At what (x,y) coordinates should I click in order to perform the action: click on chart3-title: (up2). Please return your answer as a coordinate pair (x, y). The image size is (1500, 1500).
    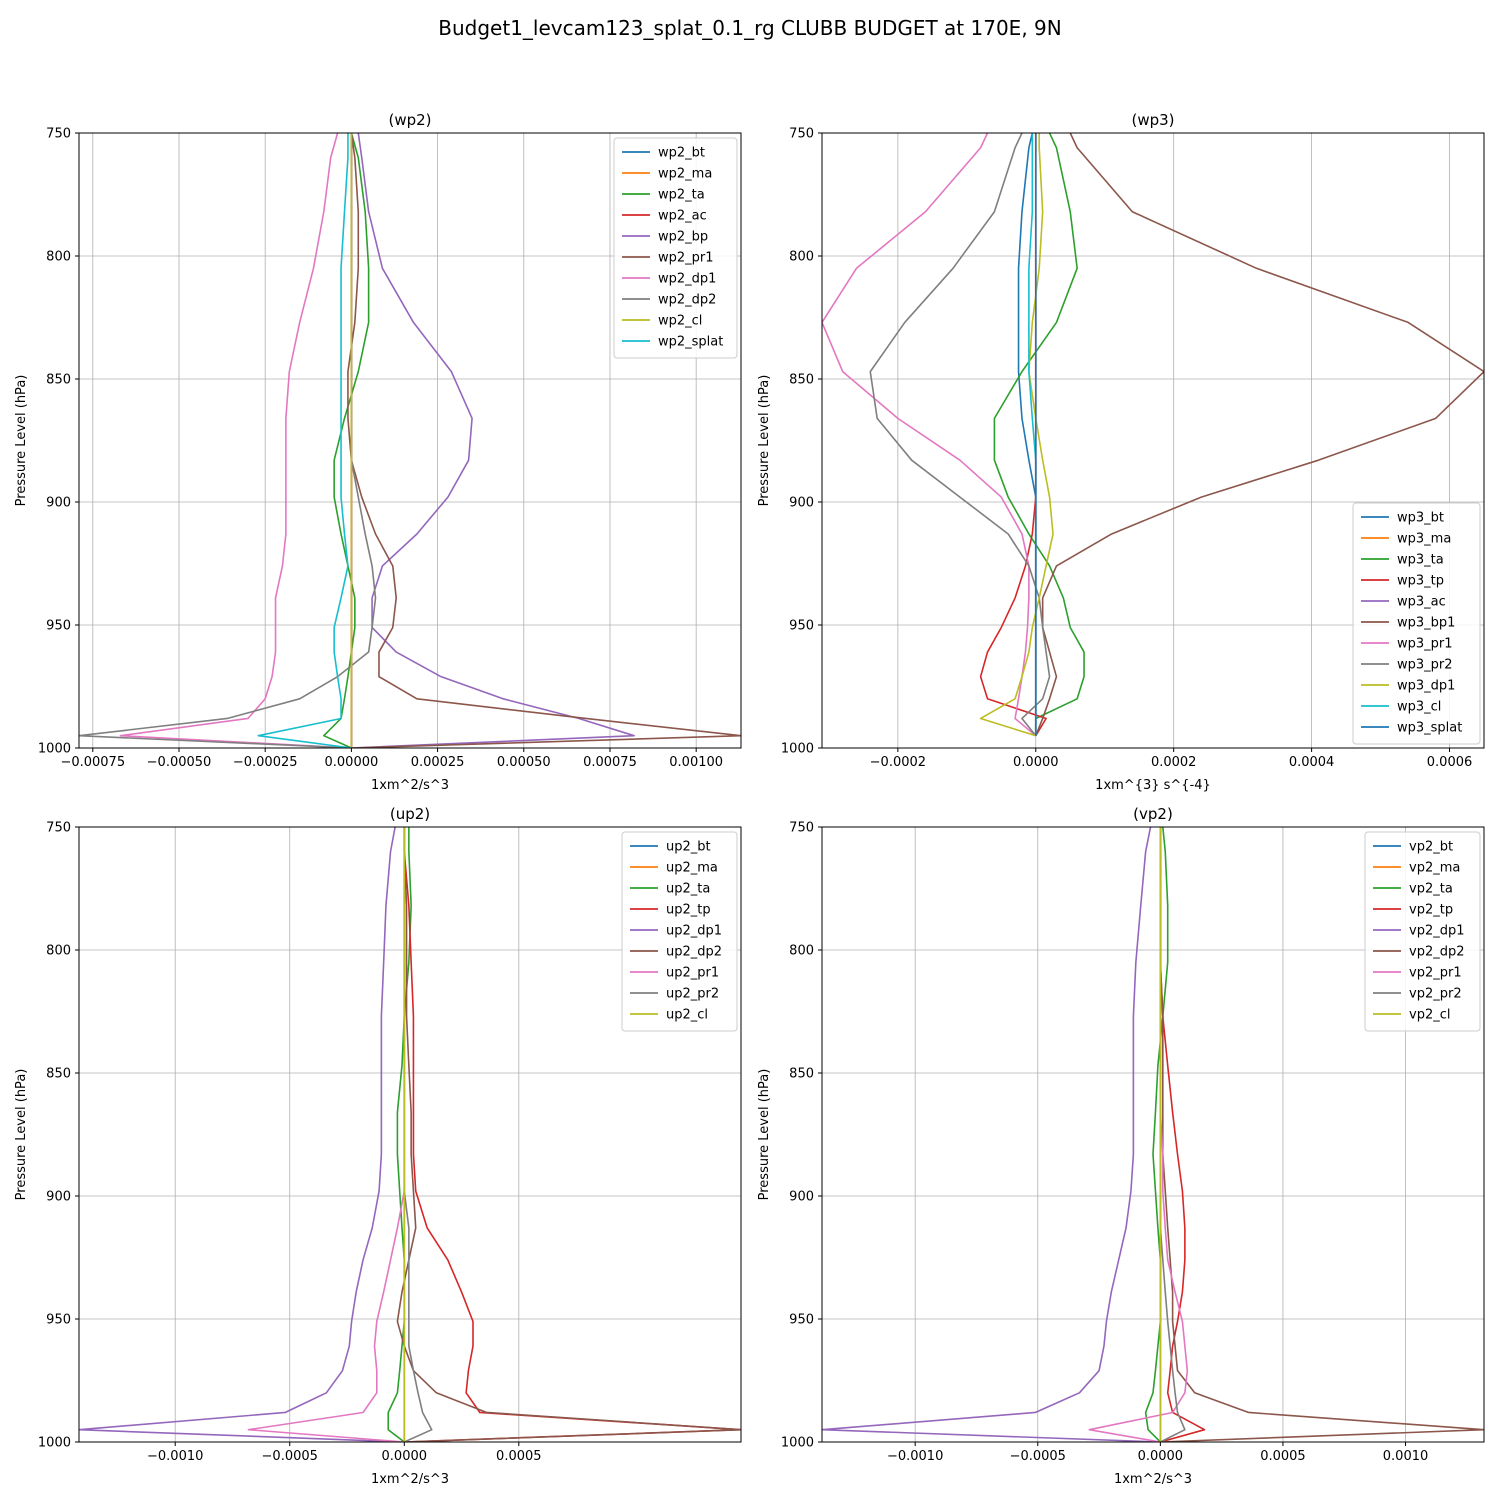
    Looking at the image, I should click on (410, 814).